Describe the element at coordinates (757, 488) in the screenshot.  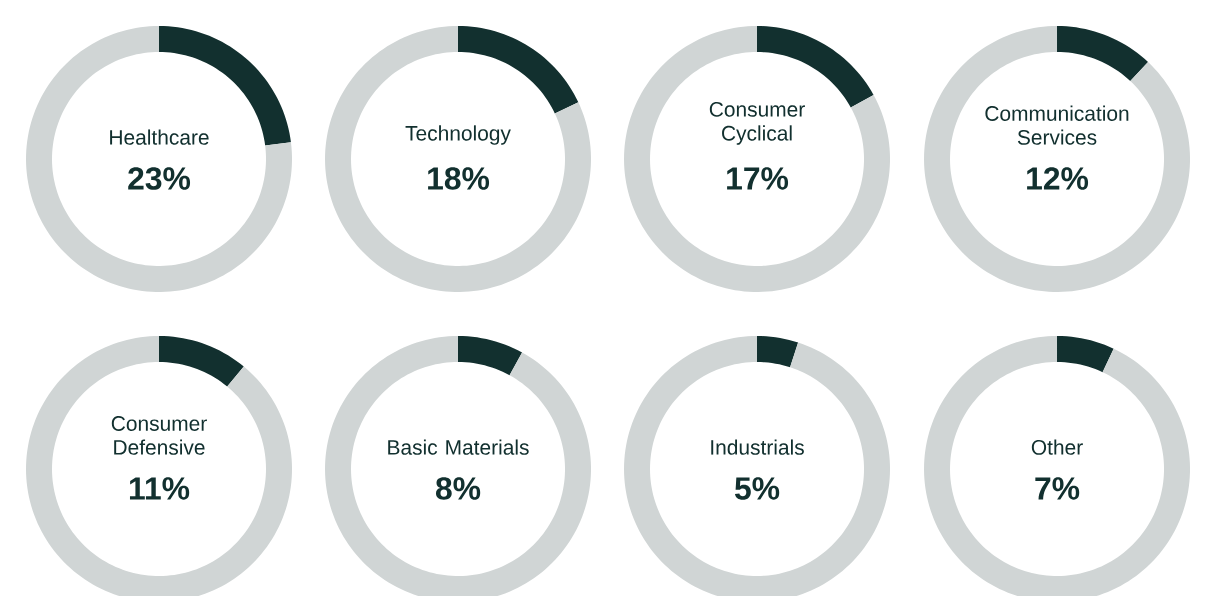
I see `text: 5%` at that location.